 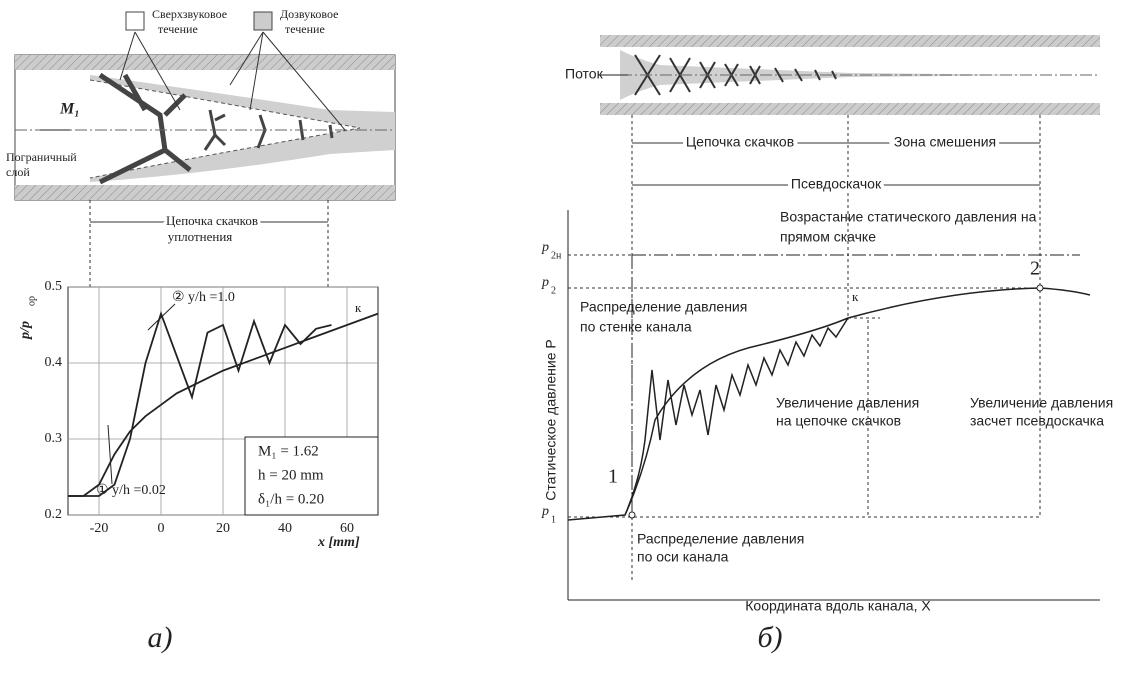 What do you see at coordinates (41, 157) in the screenshot?
I see `label: Пограничный` at bounding box center [41, 157].